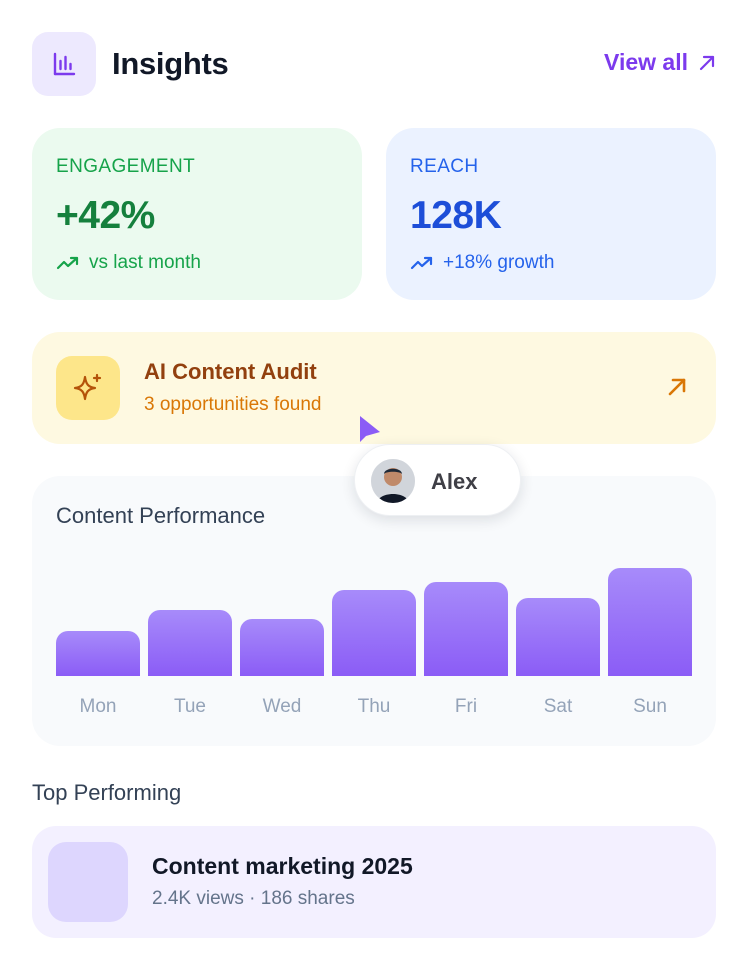 The image size is (746, 970). What do you see at coordinates (190, 642) in the screenshot?
I see `chart-bar-tue` at bounding box center [190, 642].